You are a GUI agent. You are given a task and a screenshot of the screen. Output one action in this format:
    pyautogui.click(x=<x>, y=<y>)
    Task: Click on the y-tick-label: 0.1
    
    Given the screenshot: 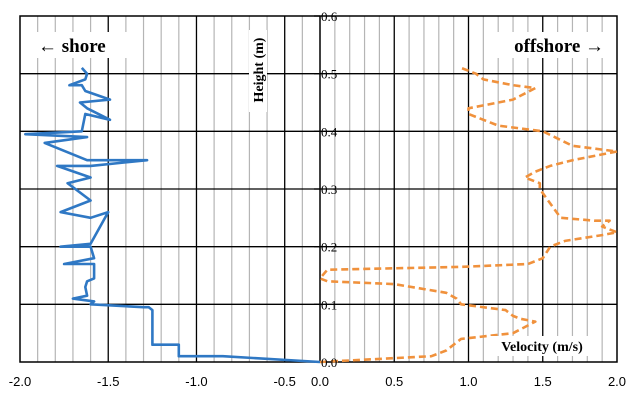 What is the action you would take?
    pyautogui.click(x=329, y=304)
    